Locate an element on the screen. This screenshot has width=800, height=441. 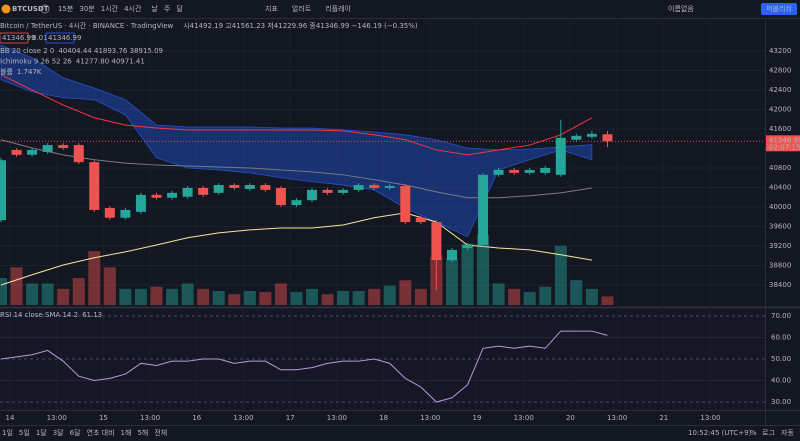
interval-button: 1시간 is located at coordinates (110, 8).